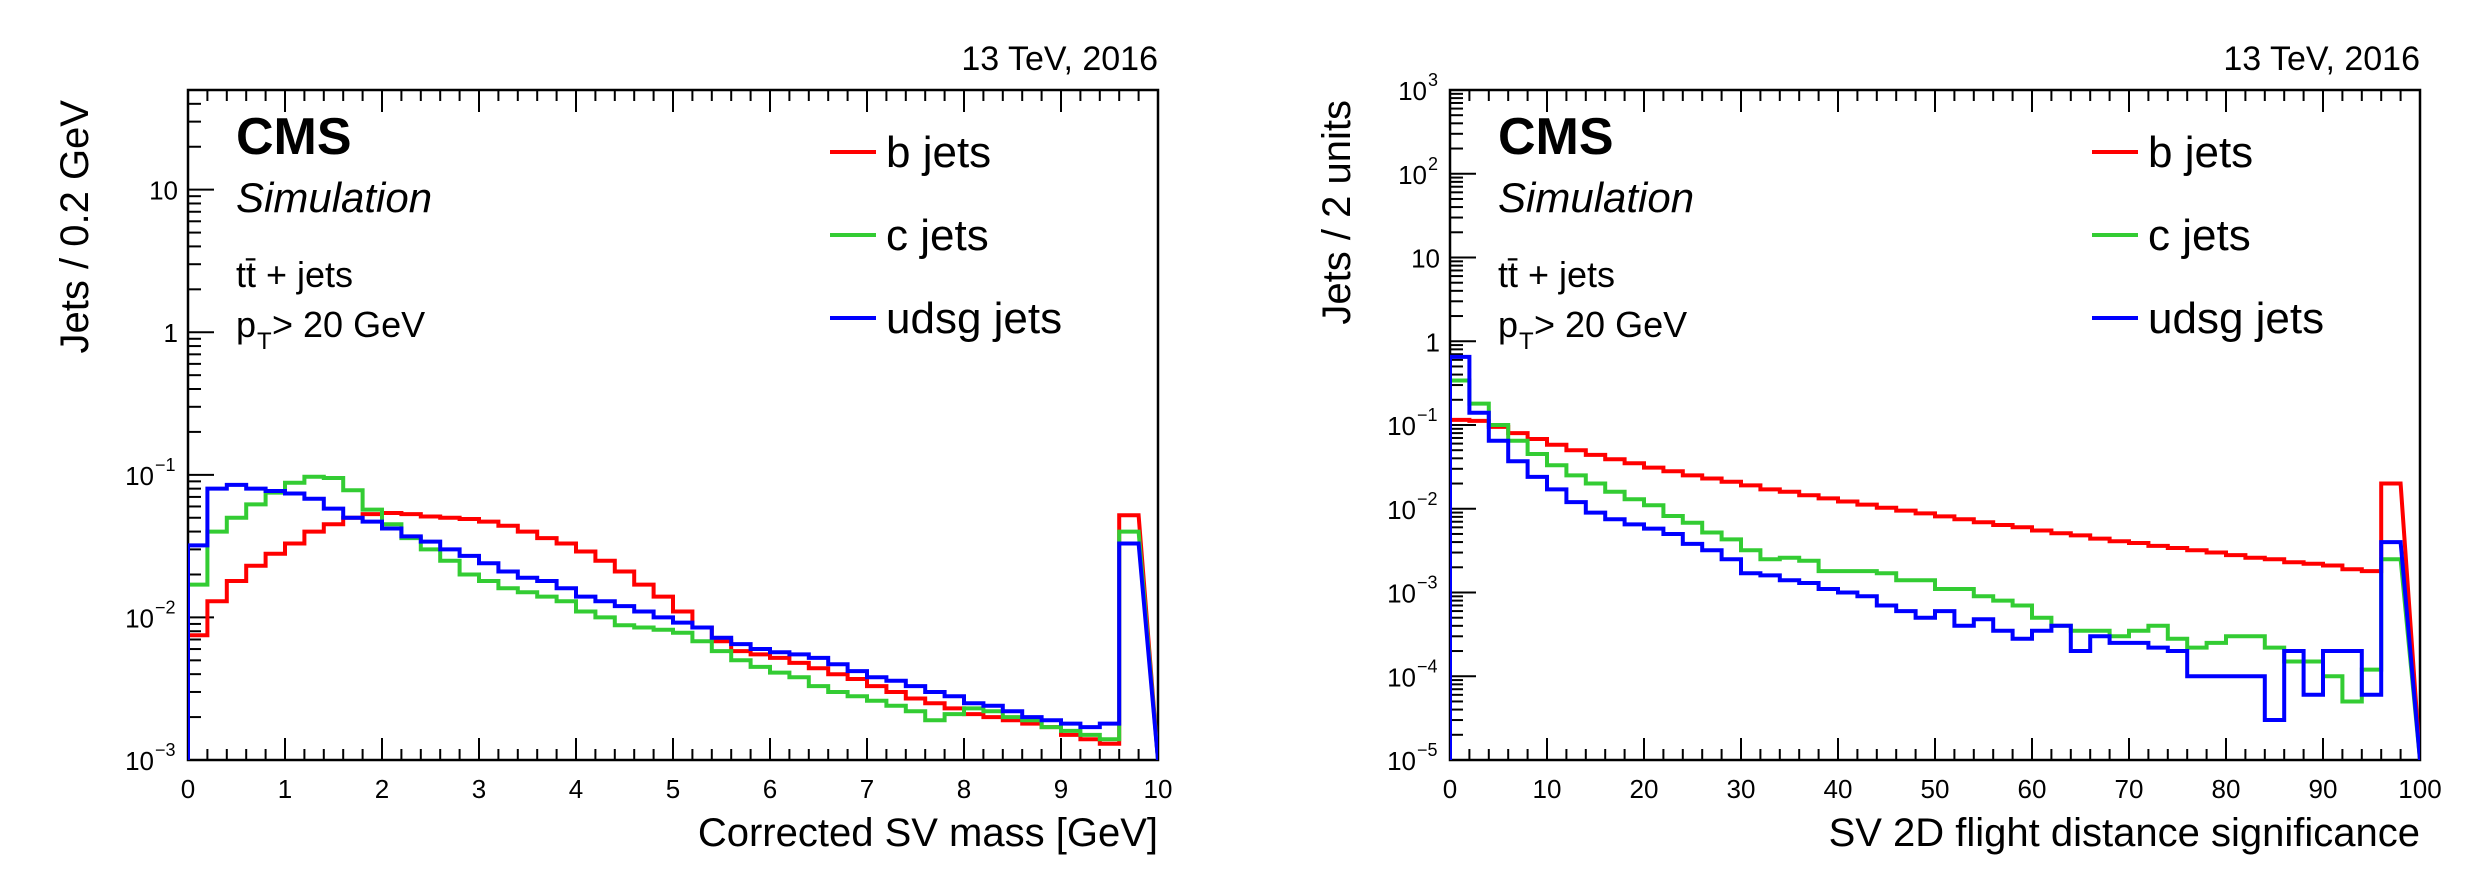  What do you see at coordinates (770, 789) in the screenshot?
I see `x-tick-label: 6` at bounding box center [770, 789].